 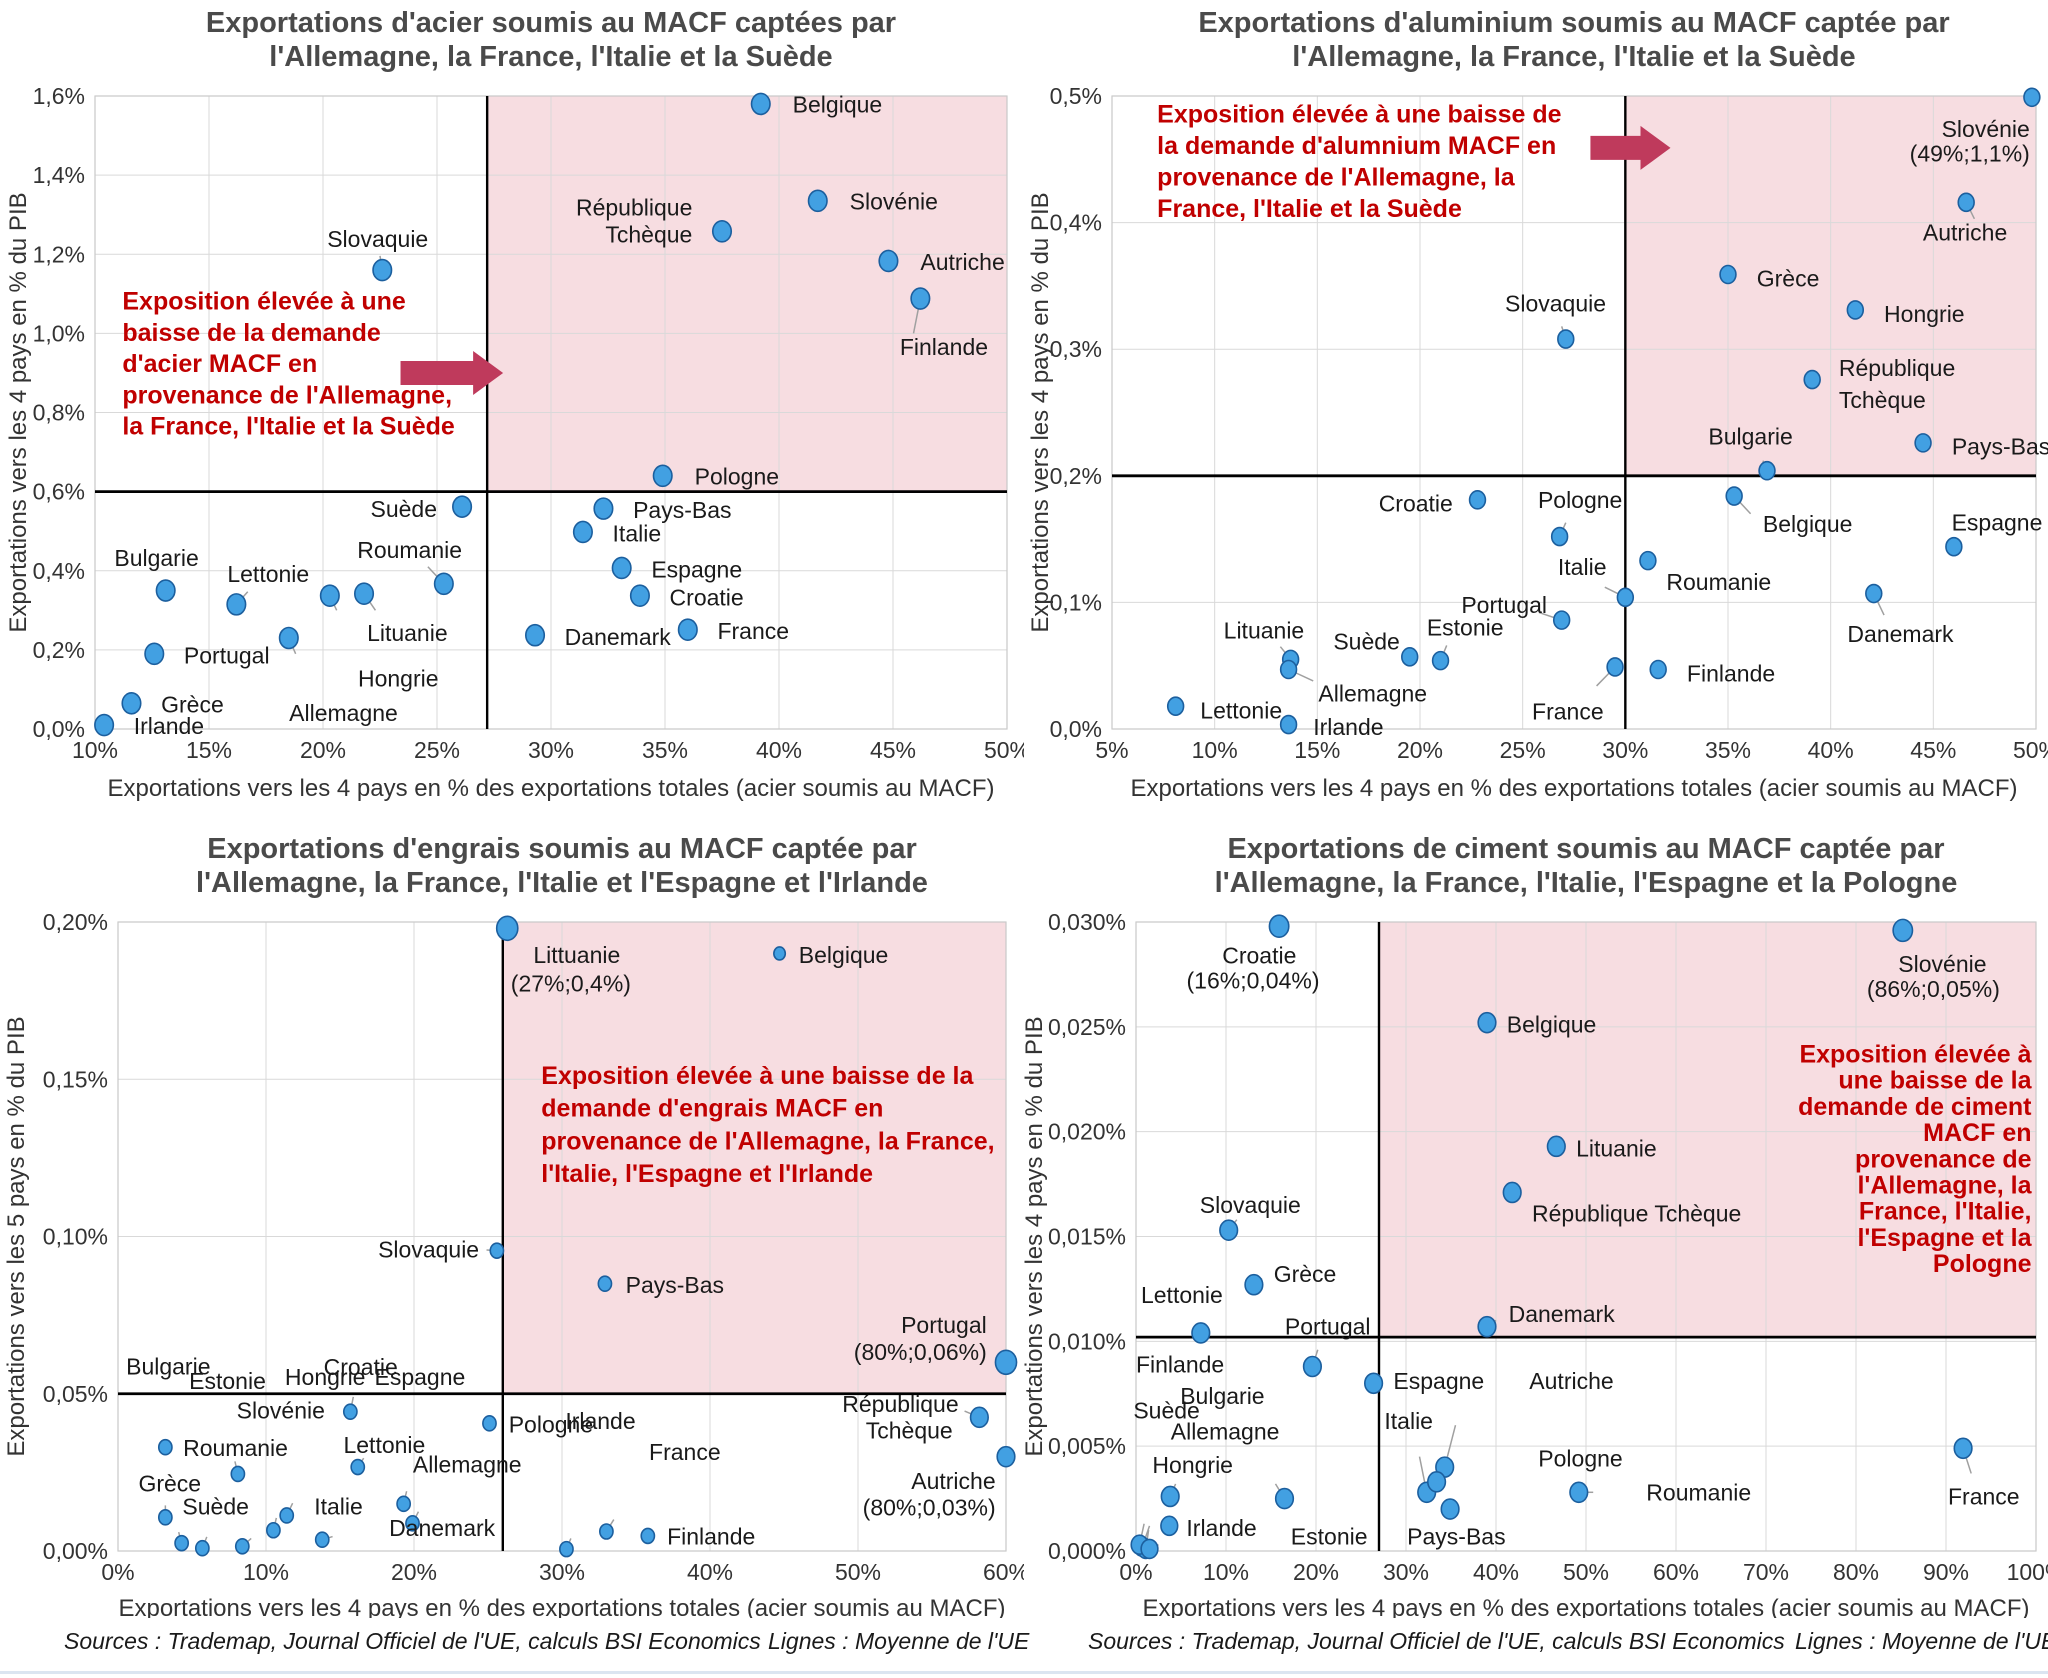 I want to click on country-label-slove-nie: (86%;0,05%), so click(x=1933, y=989).